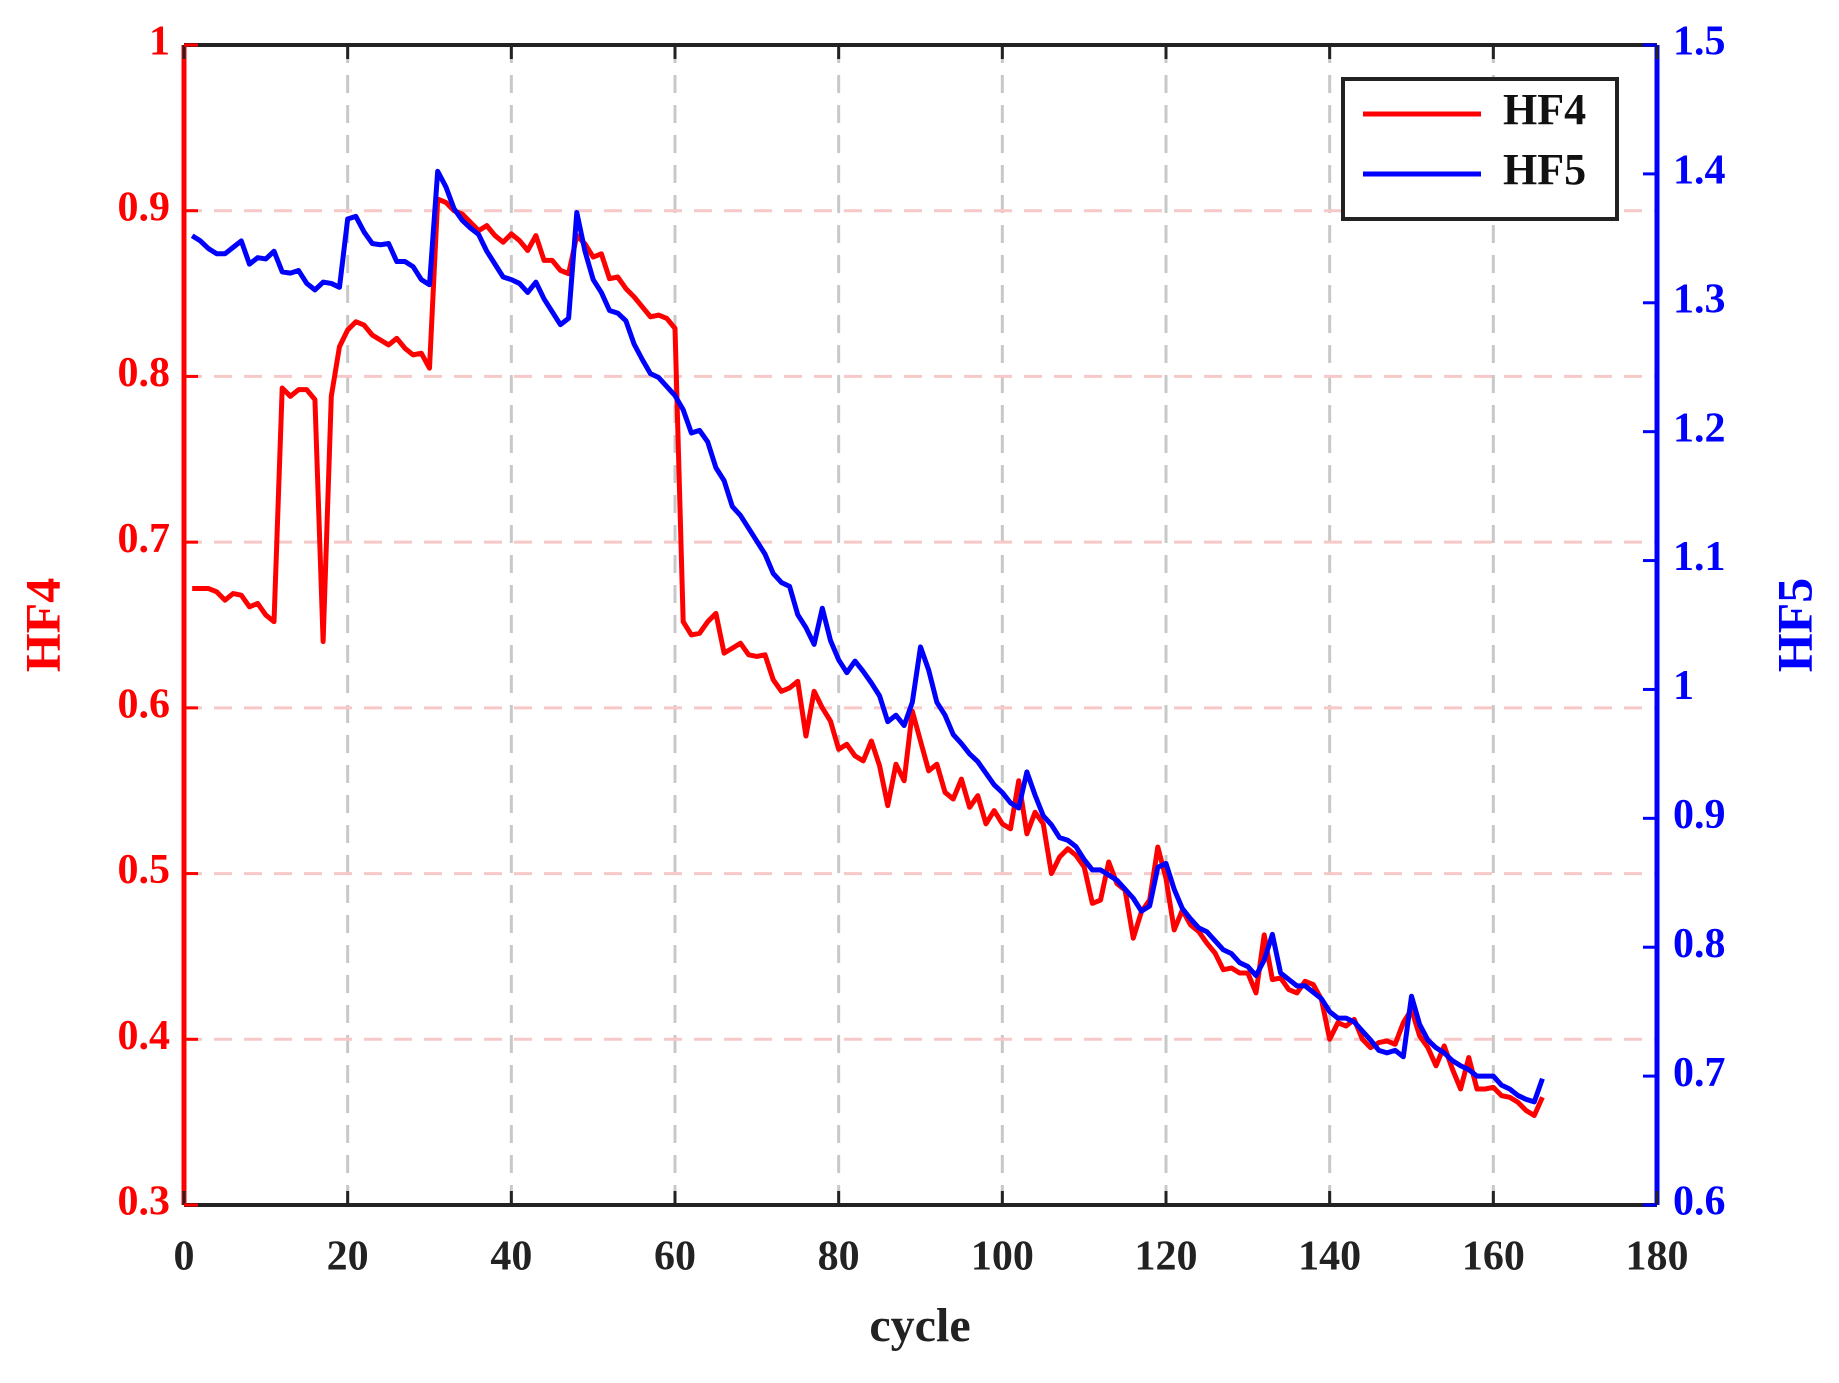  Describe the element at coordinates (42, 625) in the screenshot. I see `y-axis-label: HF4` at that location.